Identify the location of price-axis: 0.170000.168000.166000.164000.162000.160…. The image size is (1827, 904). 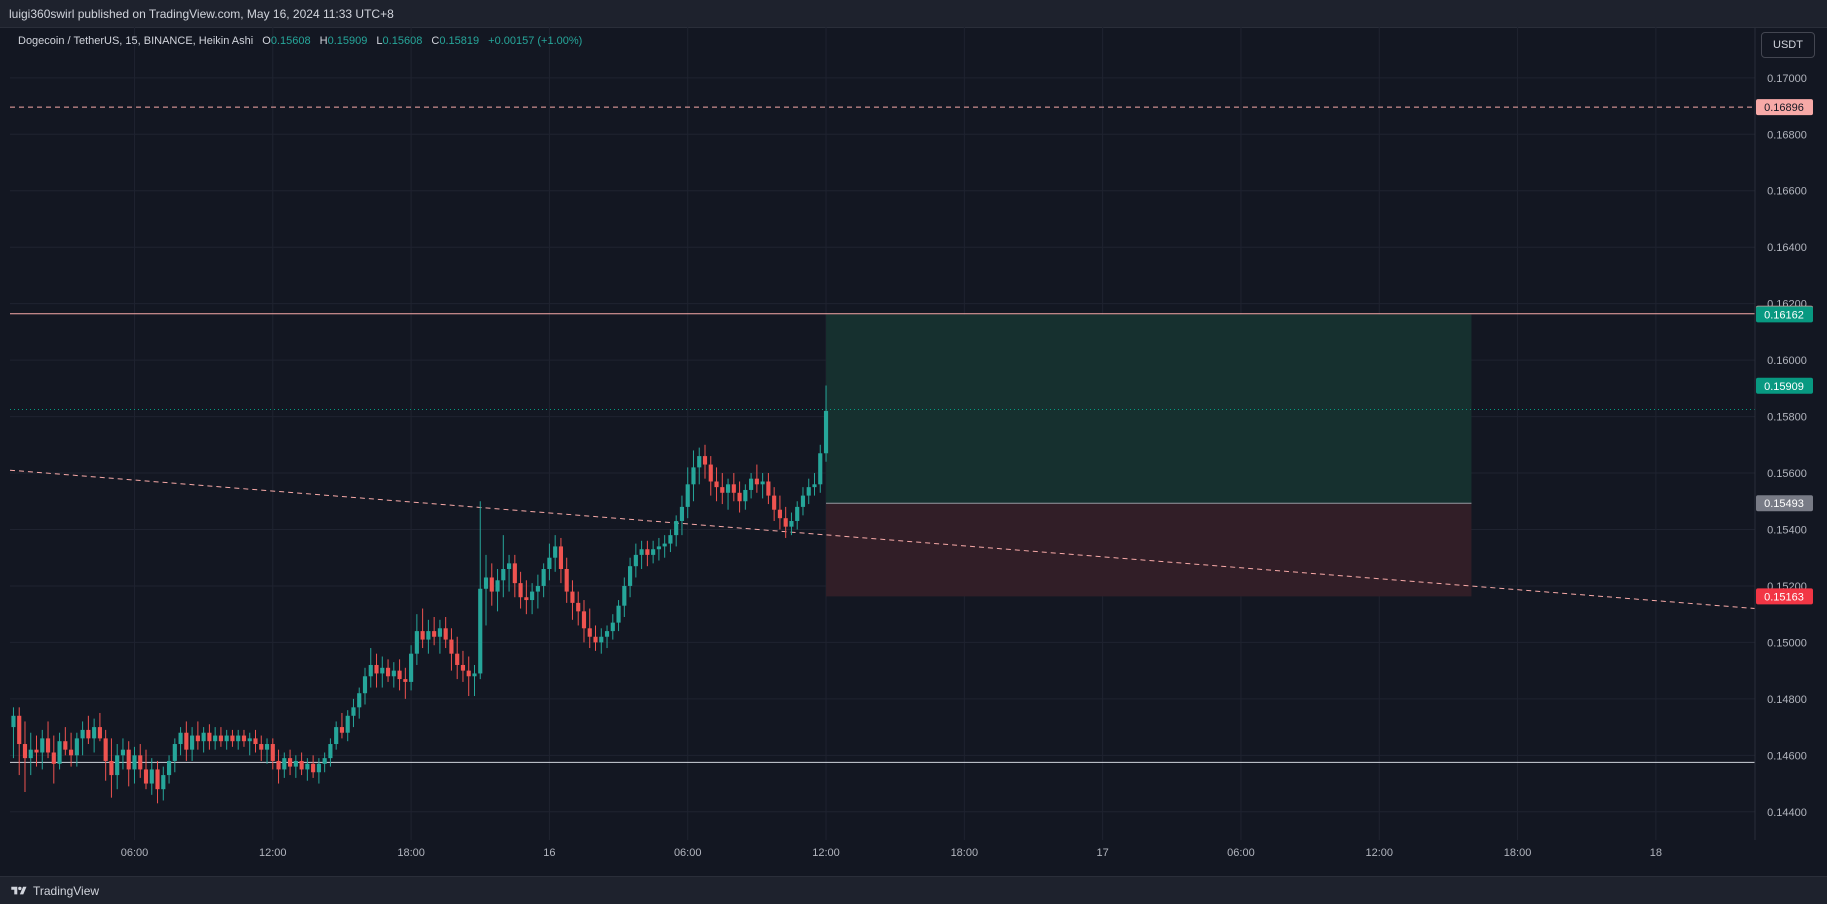
(1780, 433).